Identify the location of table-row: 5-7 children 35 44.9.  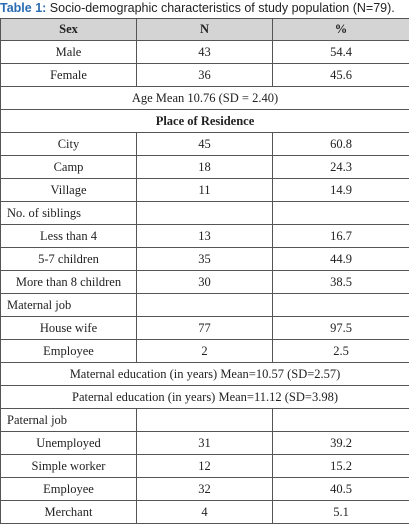
(204, 259).